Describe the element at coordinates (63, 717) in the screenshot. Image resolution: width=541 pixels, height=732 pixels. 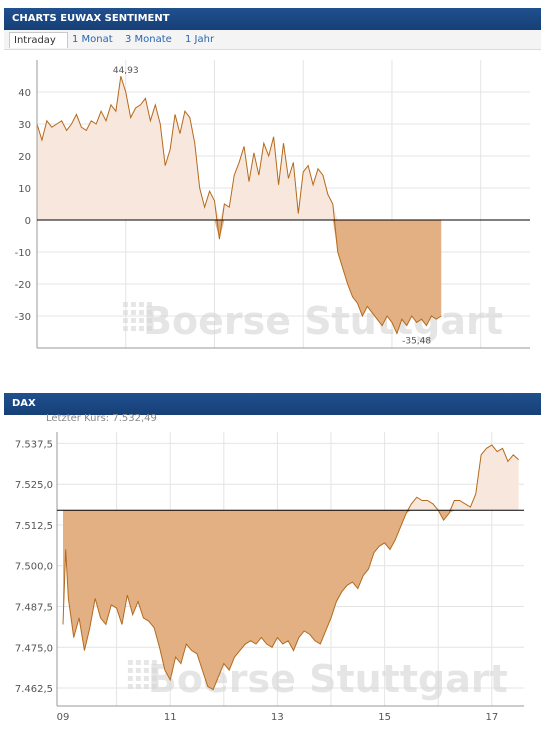
I see `x-tick-label: 09` at that location.